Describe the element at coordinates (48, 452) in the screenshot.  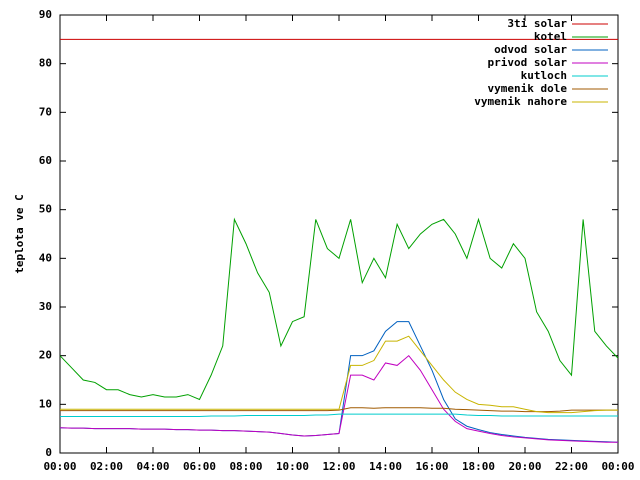
I see `y-tick-label: 0` at that location.